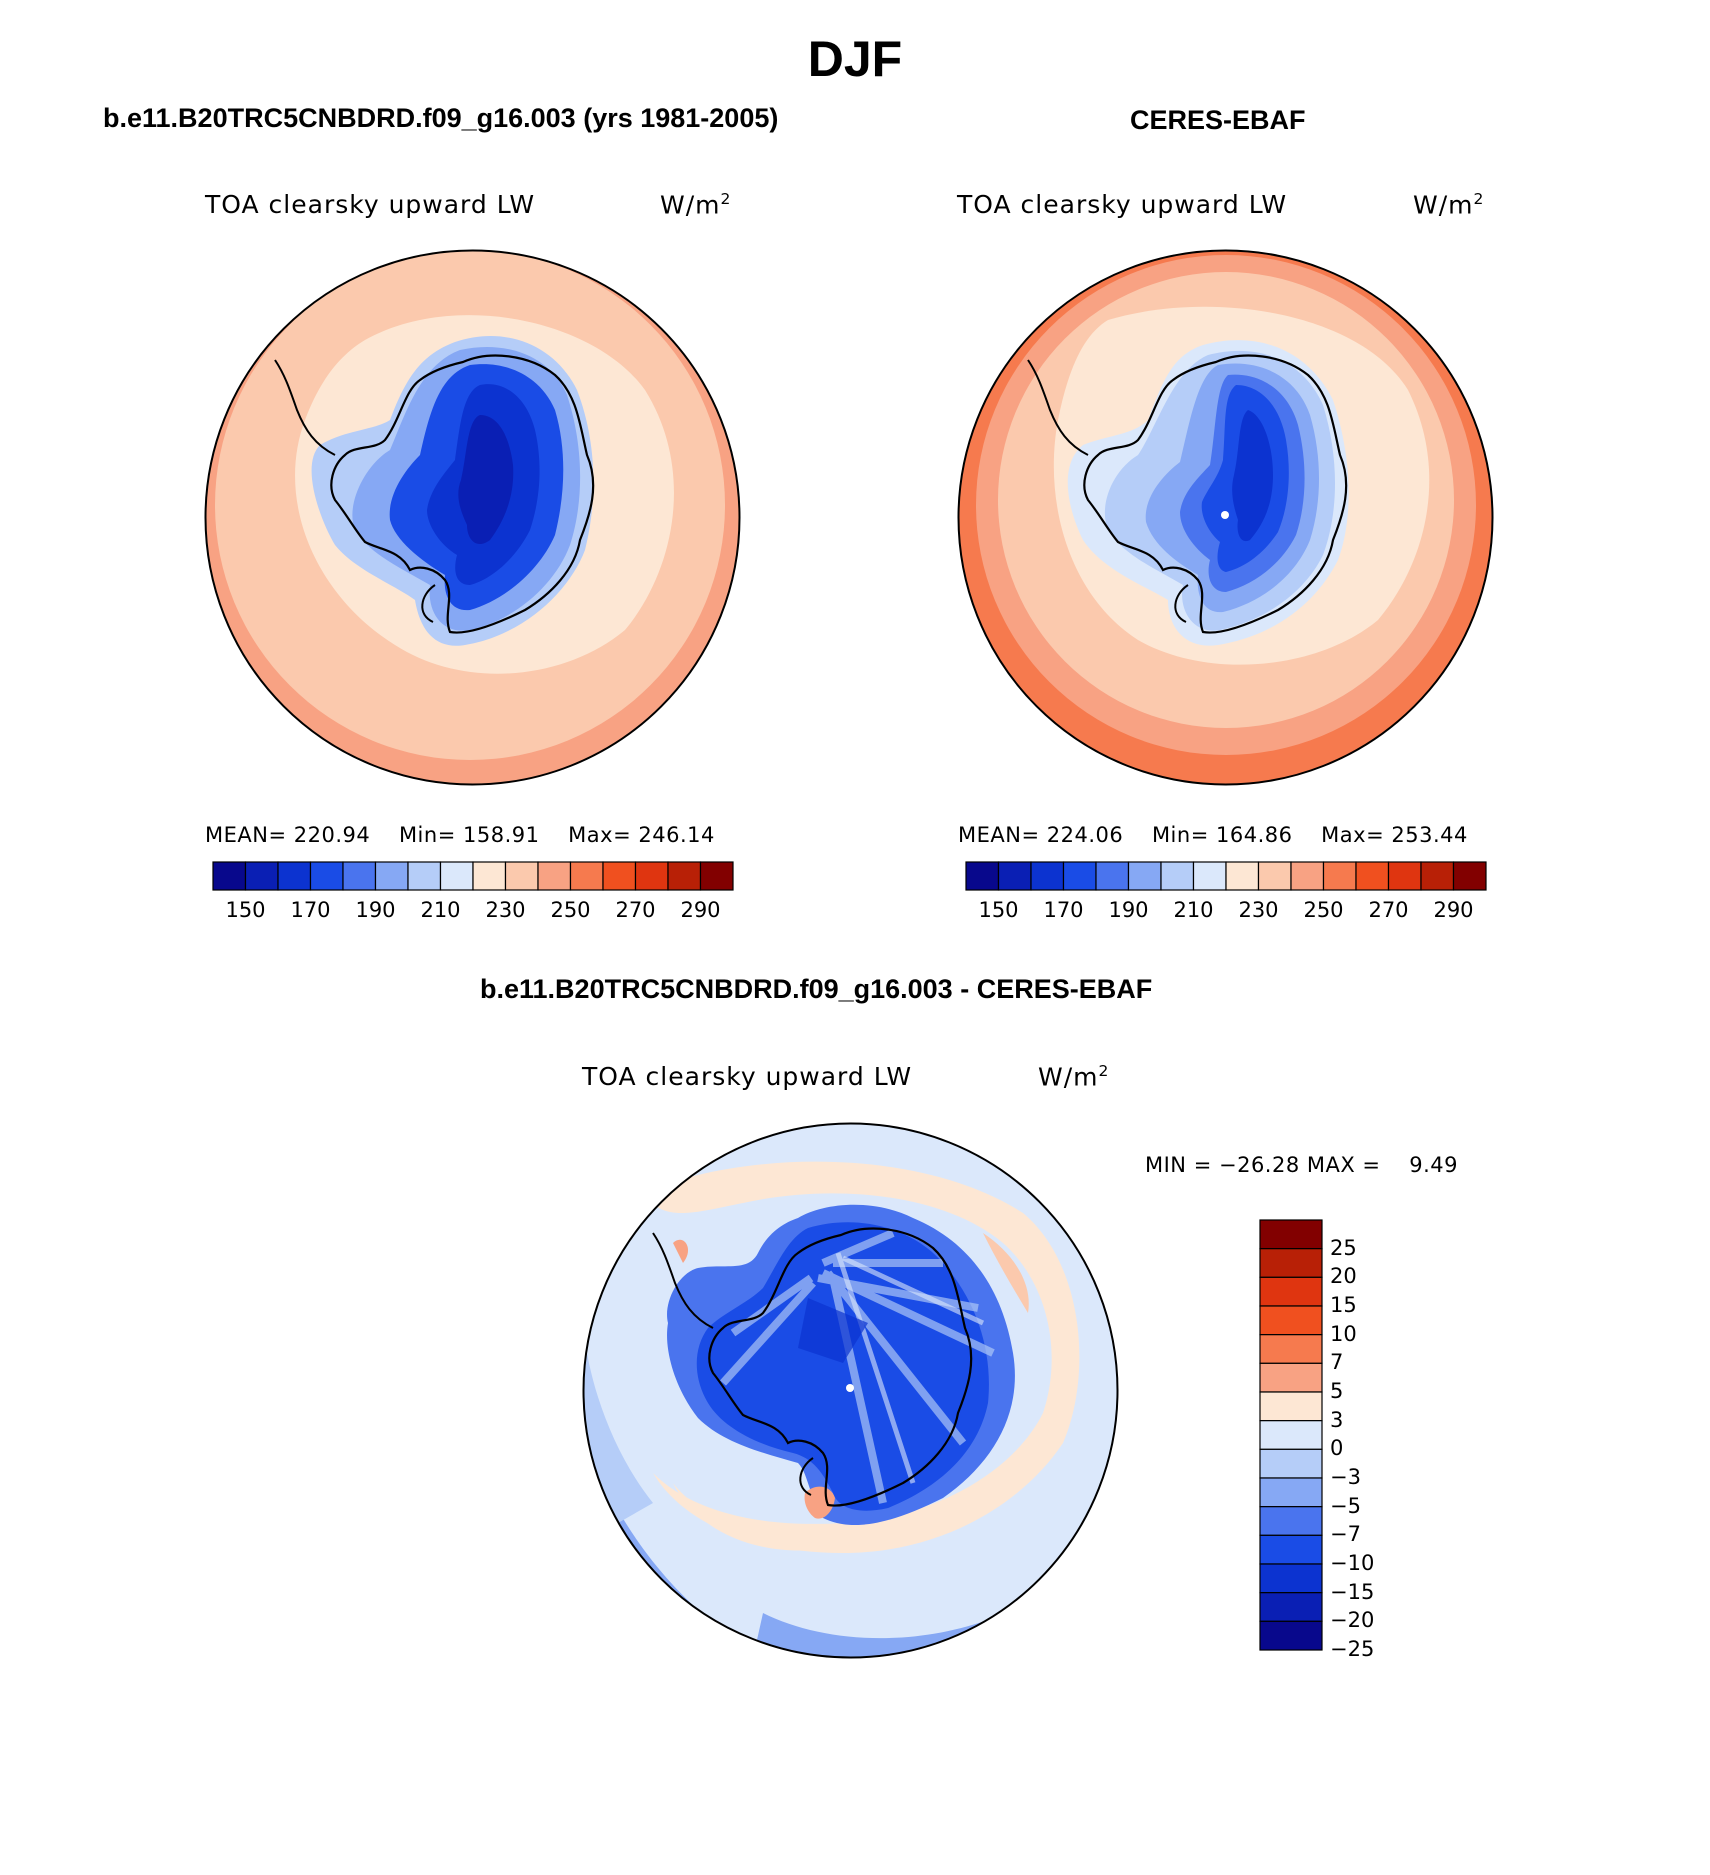  What do you see at coordinates (570, 910) in the screenshot?
I see `model-colorbar-tick-label: 250` at bounding box center [570, 910].